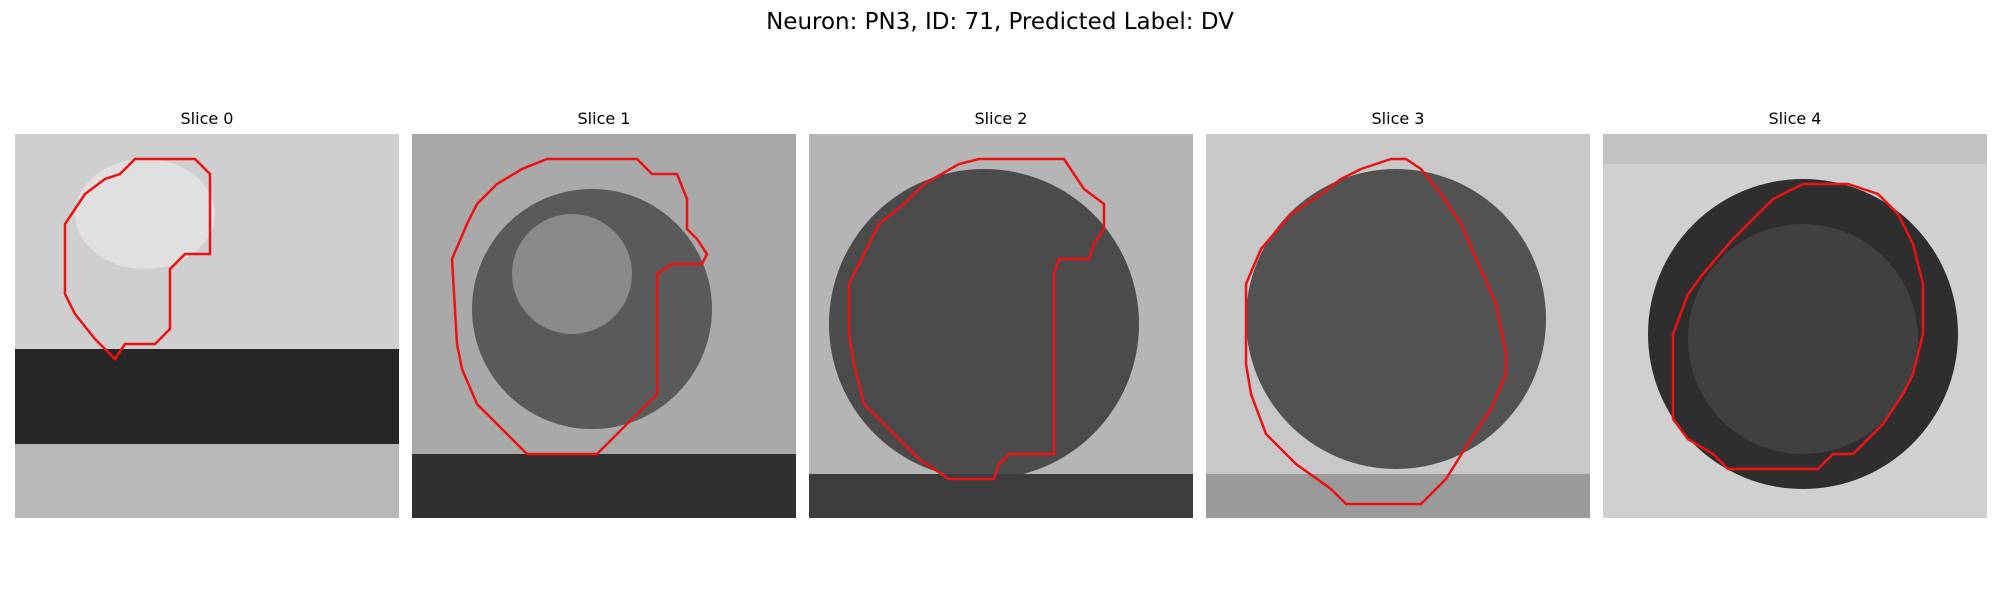 Image resolution: width=2000 pixels, height=600 pixels. Describe the element at coordinates (207, 118) in the screenshot. I see `slice-title: Slice 0` at that location.